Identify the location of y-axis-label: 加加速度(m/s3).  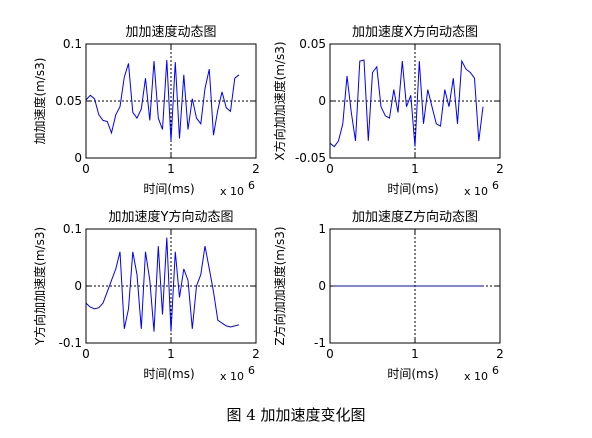
(39, 101).